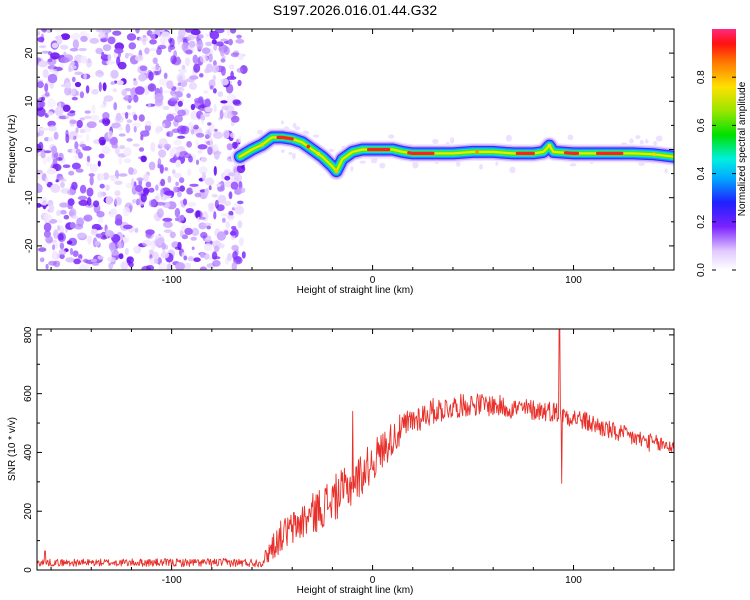  Describe the element at coordinates (28, 510) in the screenshot. I see `y-tick-label: 200` at that location.